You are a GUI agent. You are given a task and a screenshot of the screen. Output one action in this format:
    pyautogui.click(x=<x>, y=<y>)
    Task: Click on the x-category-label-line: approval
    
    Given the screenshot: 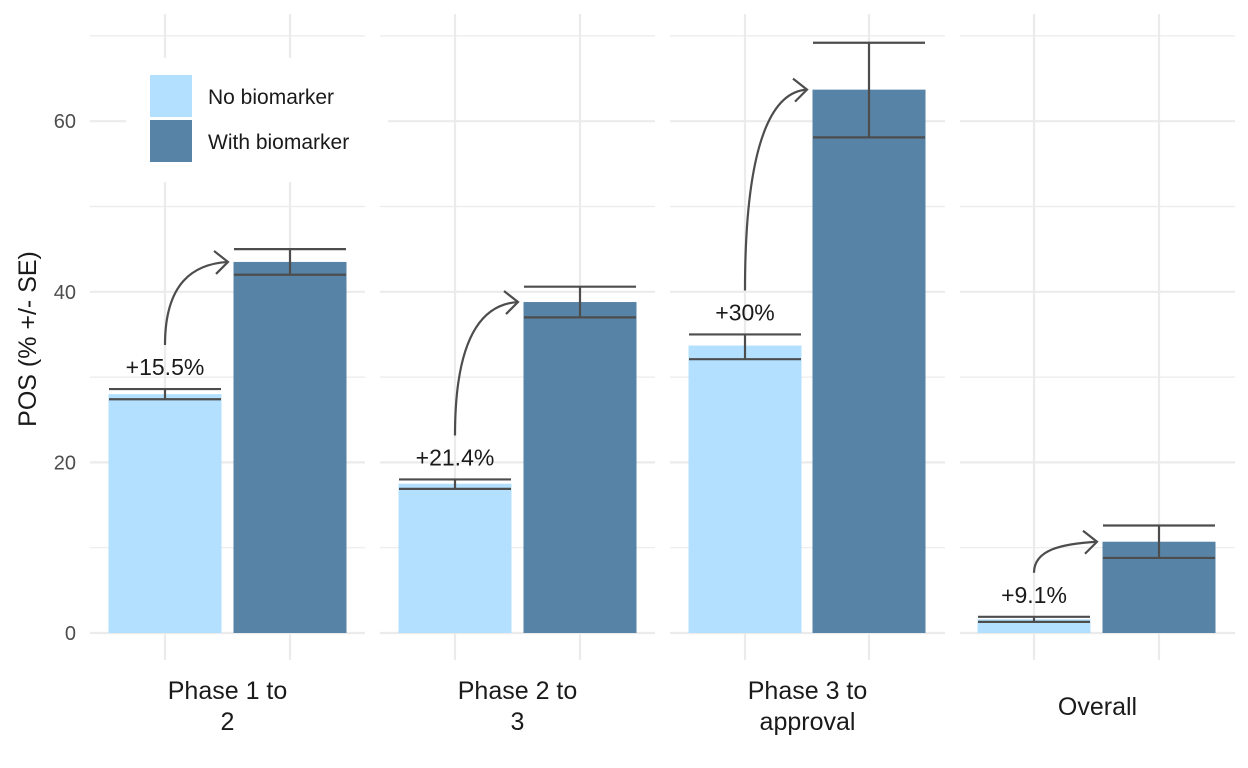 What is the action you would take?
    pyautogui.click(x=808, y=722)
    